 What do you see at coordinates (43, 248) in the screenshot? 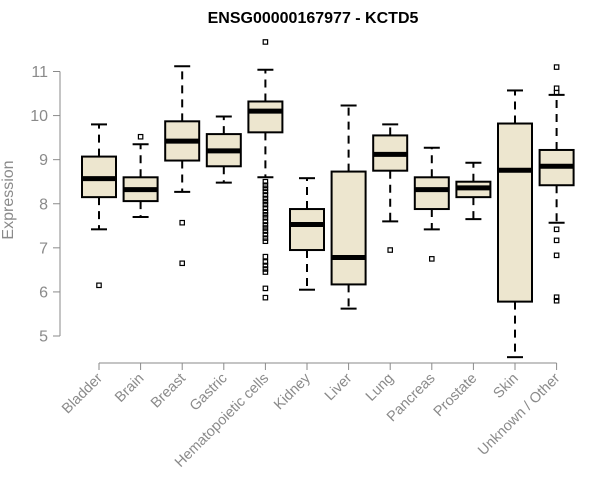
I see `y-tick-label: 7` at bounding box center [43, 248].